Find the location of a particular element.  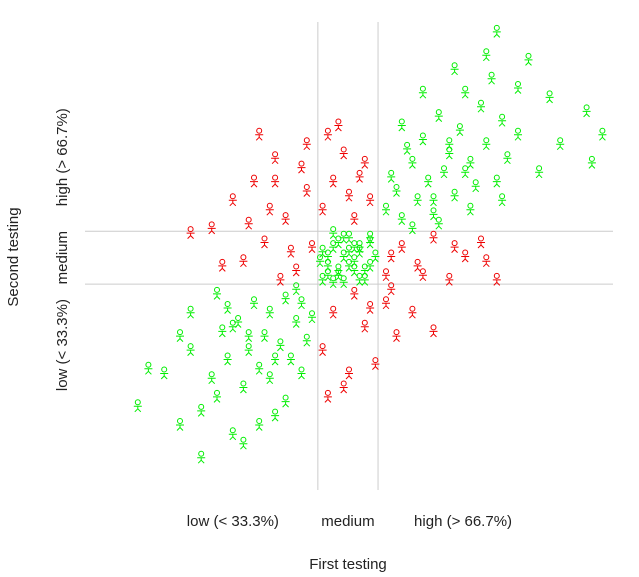

y-category-label: low (< 33.3%) is located at coordinates (62, 345).